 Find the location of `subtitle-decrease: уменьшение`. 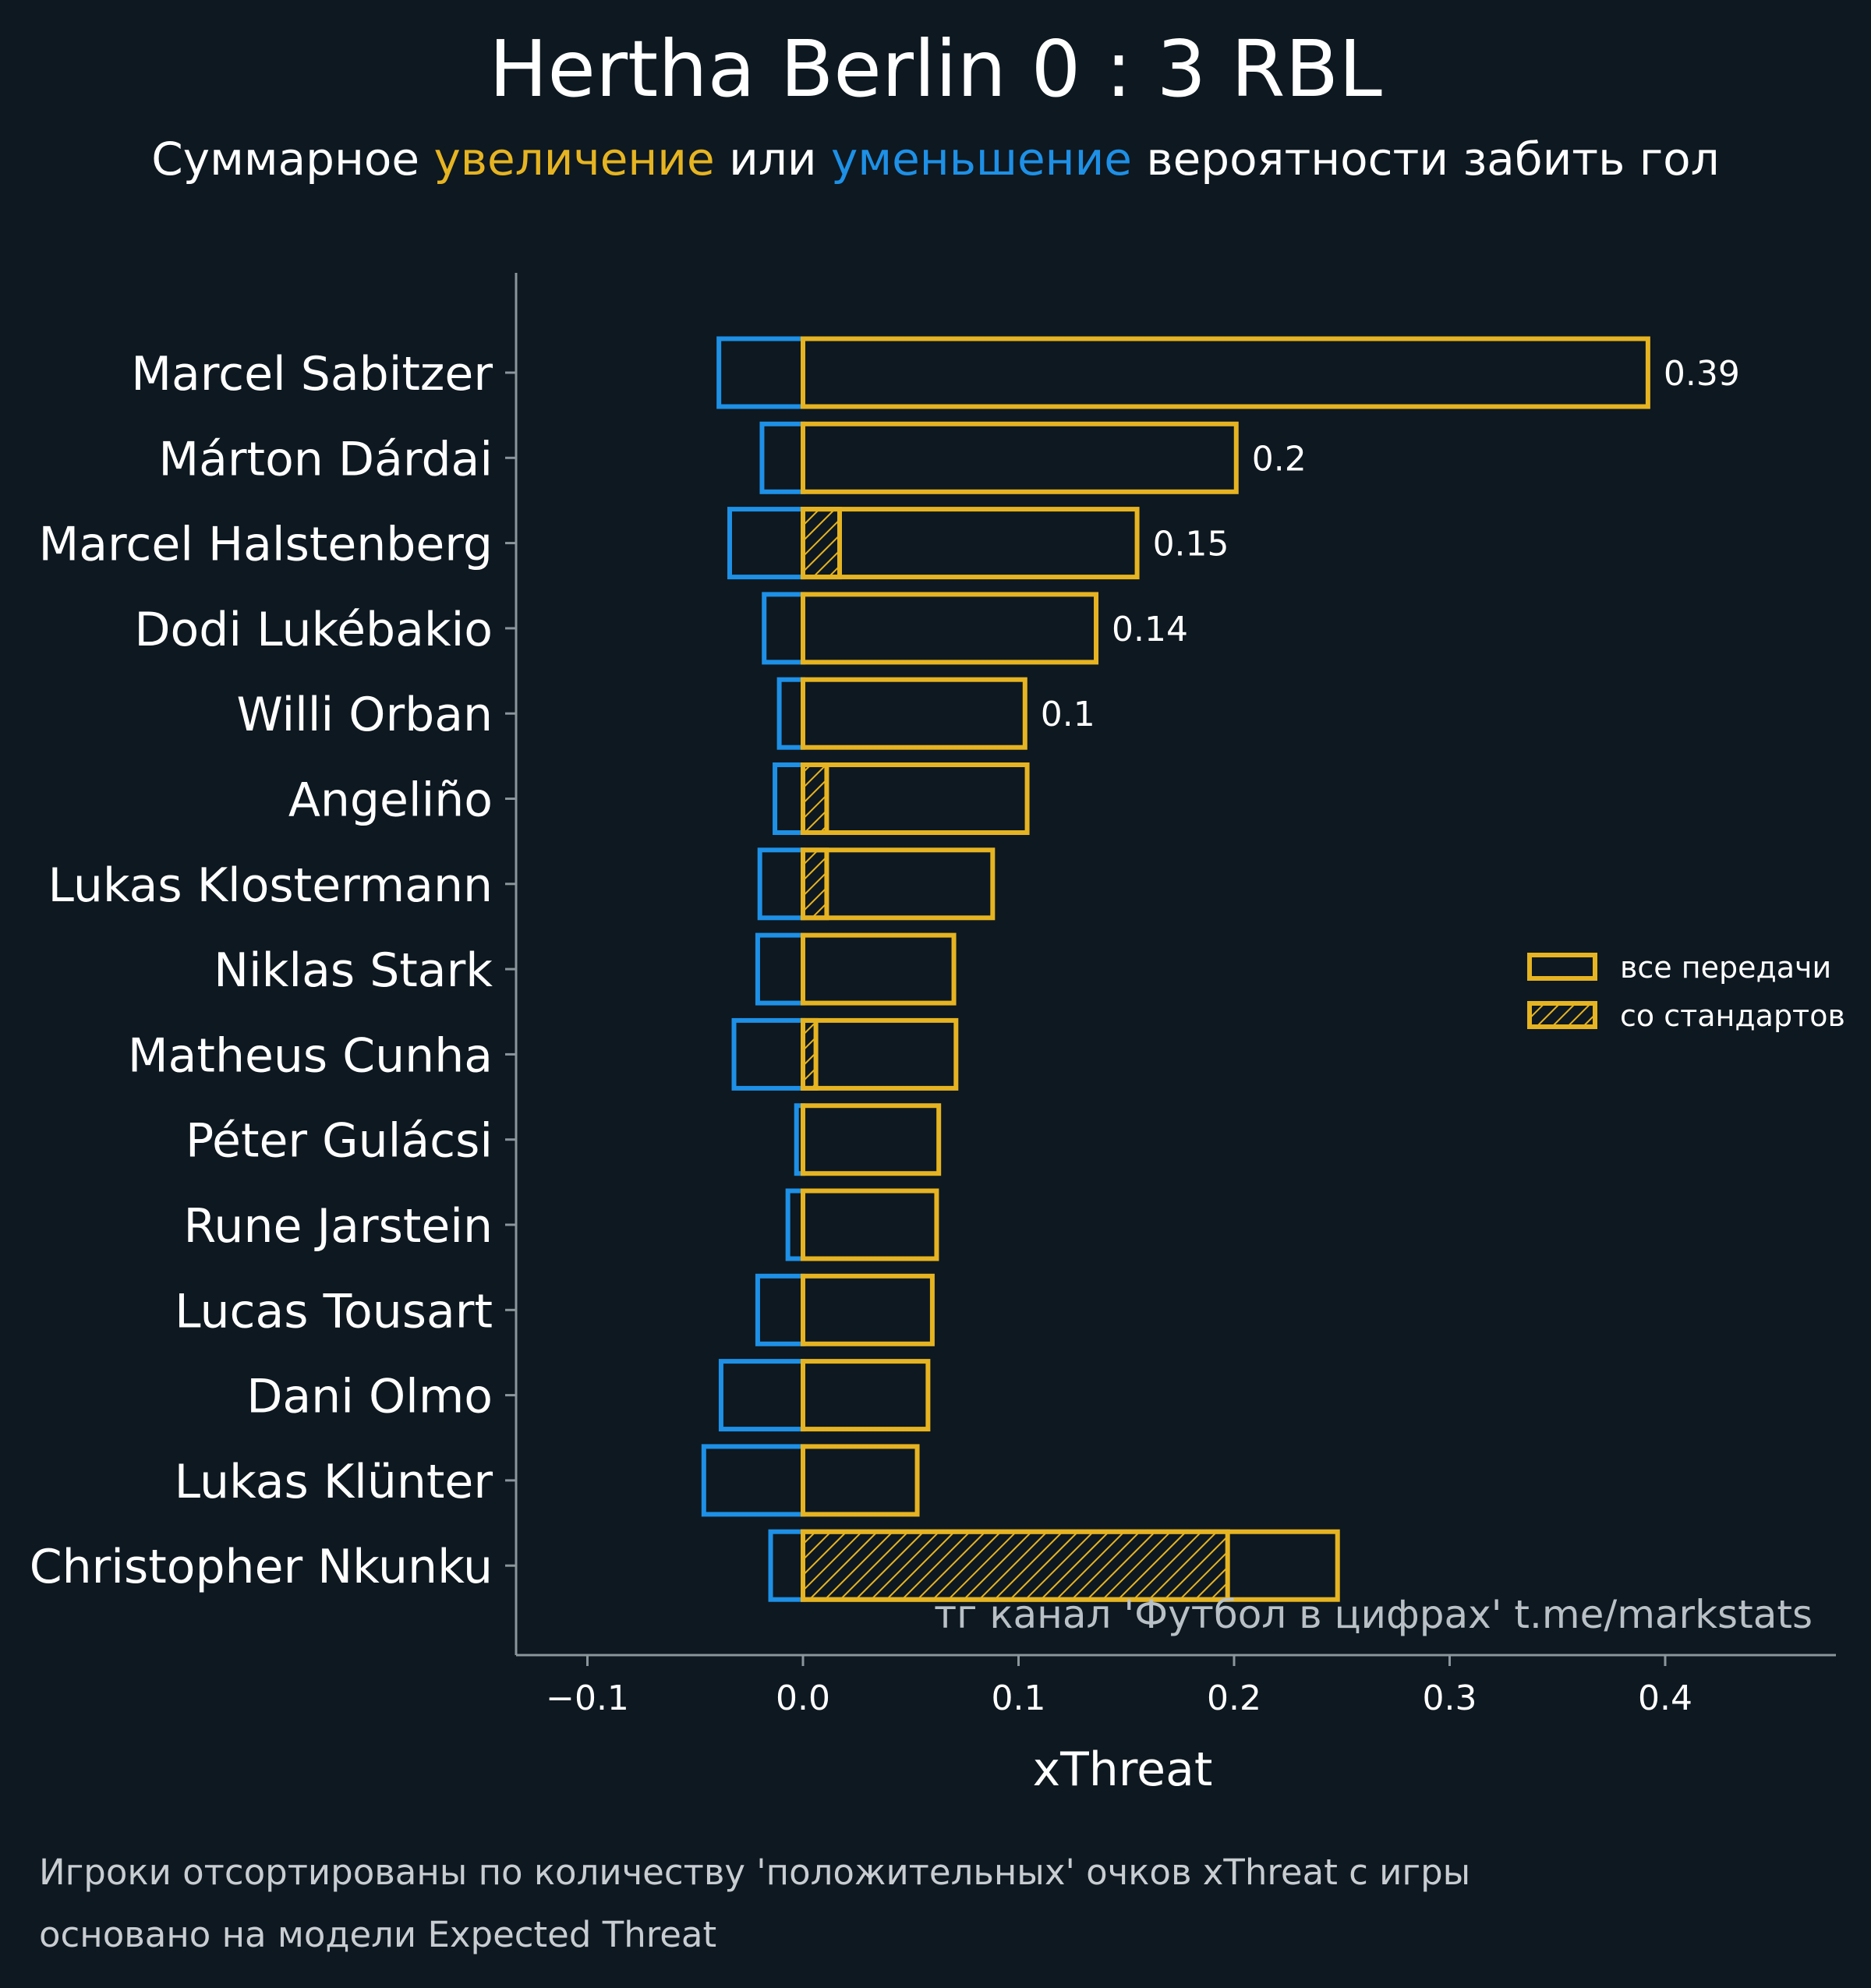

subtitle-decrease: уменьшение is located at coordinates (981, 159).